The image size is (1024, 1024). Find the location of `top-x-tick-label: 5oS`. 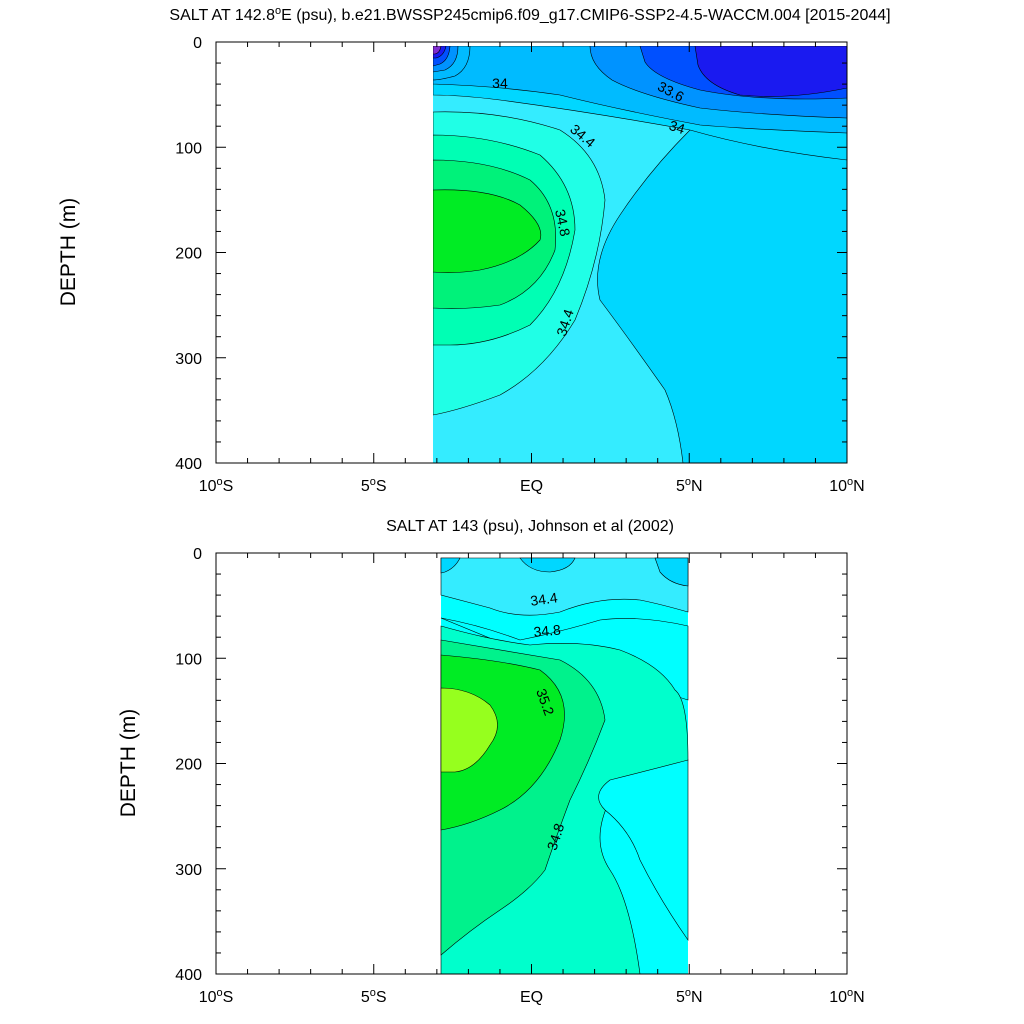

top-x-tick-label: 5oS is located at coordinates (374, 485).